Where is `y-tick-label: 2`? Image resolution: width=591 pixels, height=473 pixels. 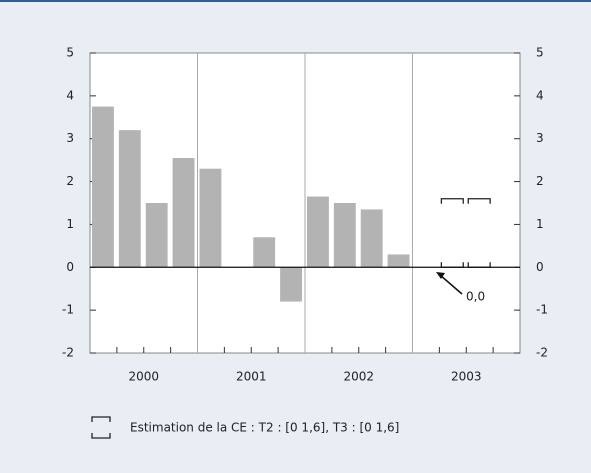 y-tick-label: 2 is located at coordinates (70, 181).